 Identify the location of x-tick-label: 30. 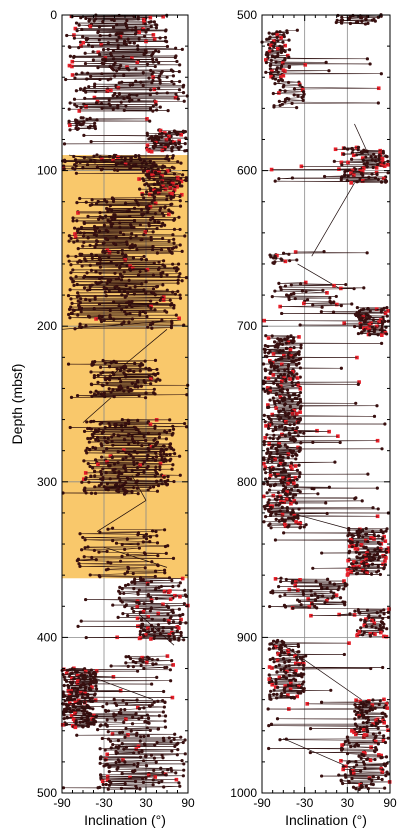
(146, 803).